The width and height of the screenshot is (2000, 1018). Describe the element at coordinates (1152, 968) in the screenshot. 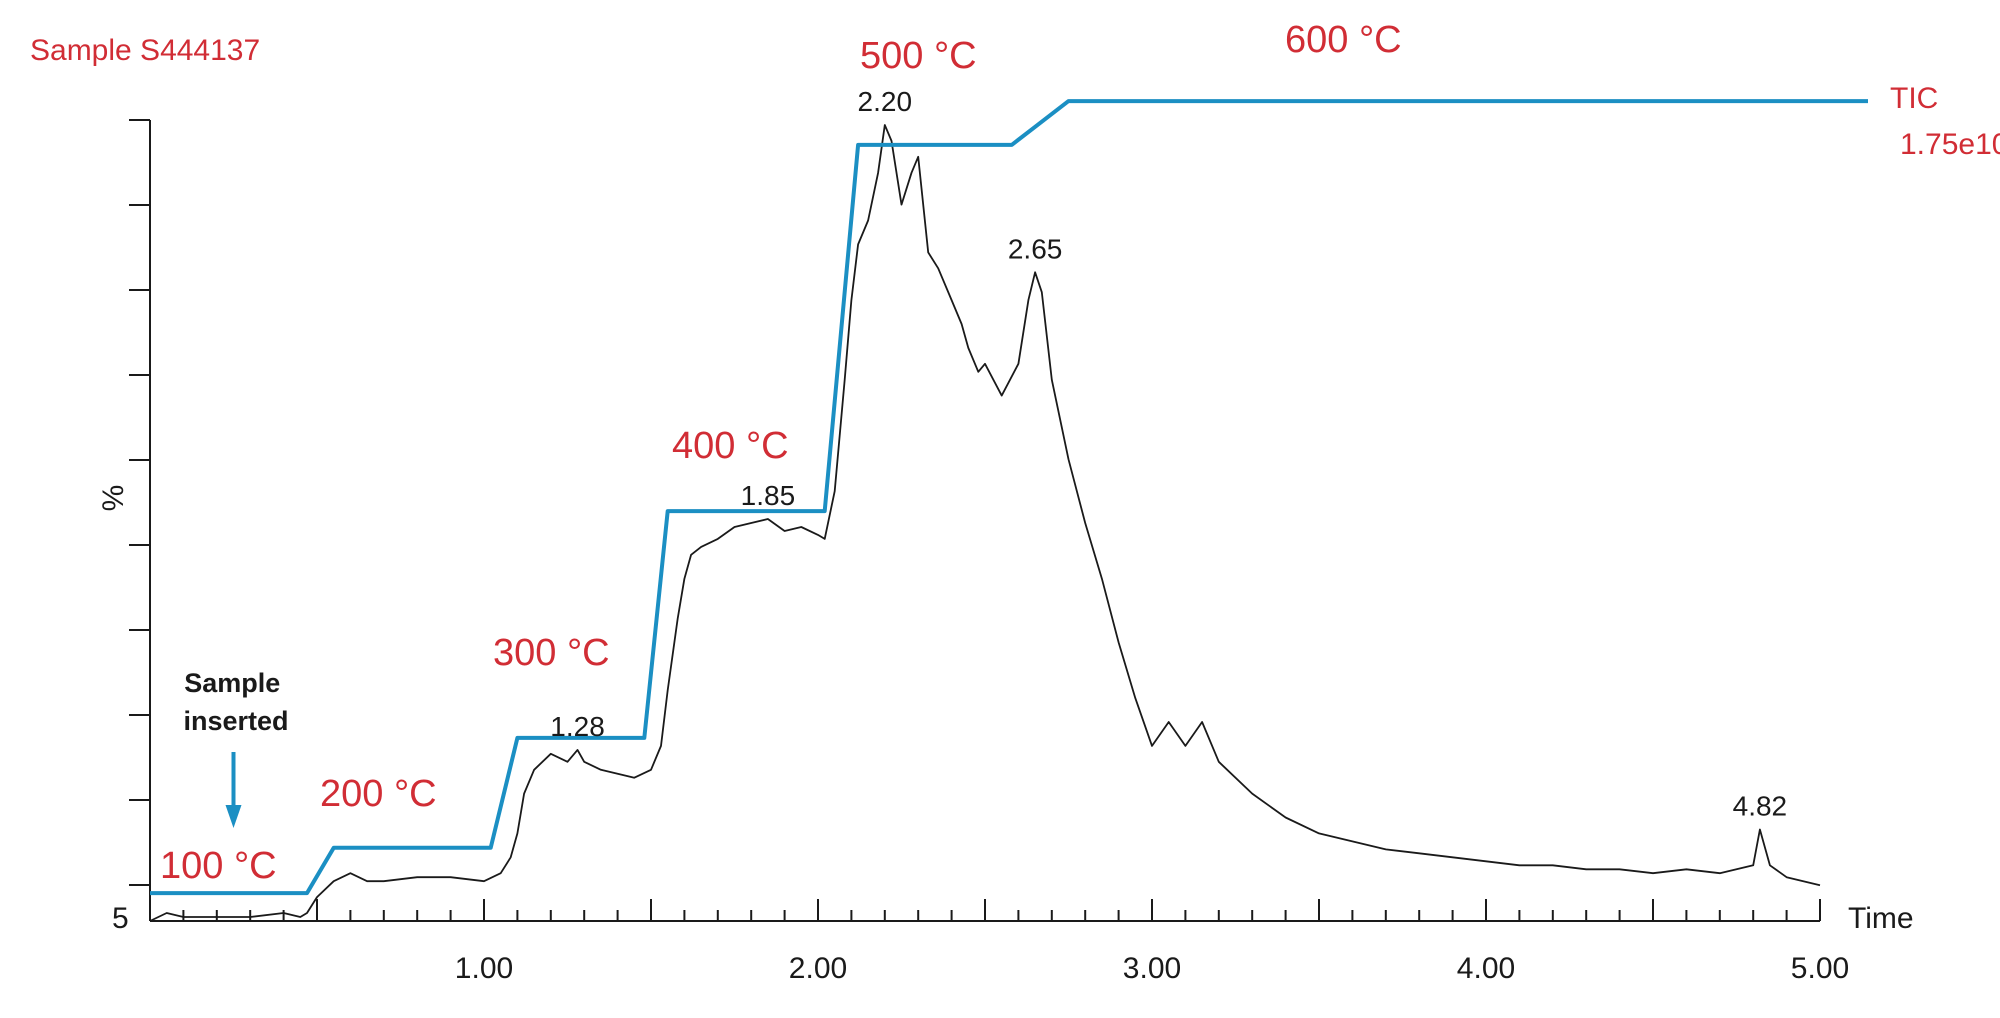

I see `x-tick-label: 3.00` at that location.